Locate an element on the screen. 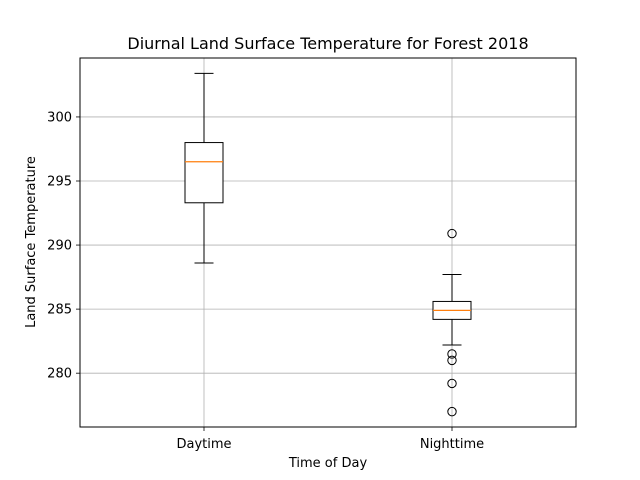  box-group-nighttime is located at coordinates (452, 322).